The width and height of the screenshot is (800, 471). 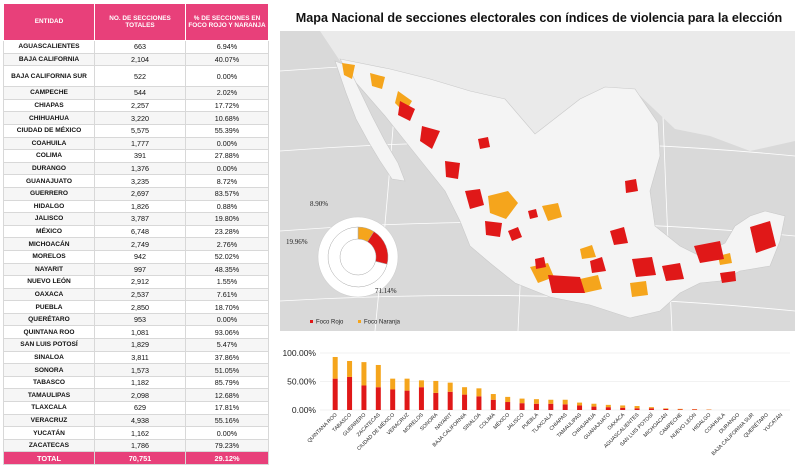 What do you see at coordinates (49, 130) in the screenshot?
I see `cell-entidad: CIUDAD DE MÉXICO` at bounding box center [49, 130].